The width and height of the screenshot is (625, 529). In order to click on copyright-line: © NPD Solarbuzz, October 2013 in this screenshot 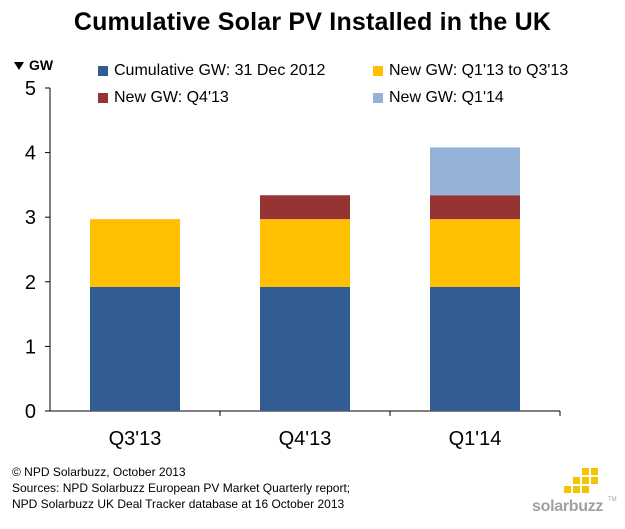, I will do `click(99, 472)`.